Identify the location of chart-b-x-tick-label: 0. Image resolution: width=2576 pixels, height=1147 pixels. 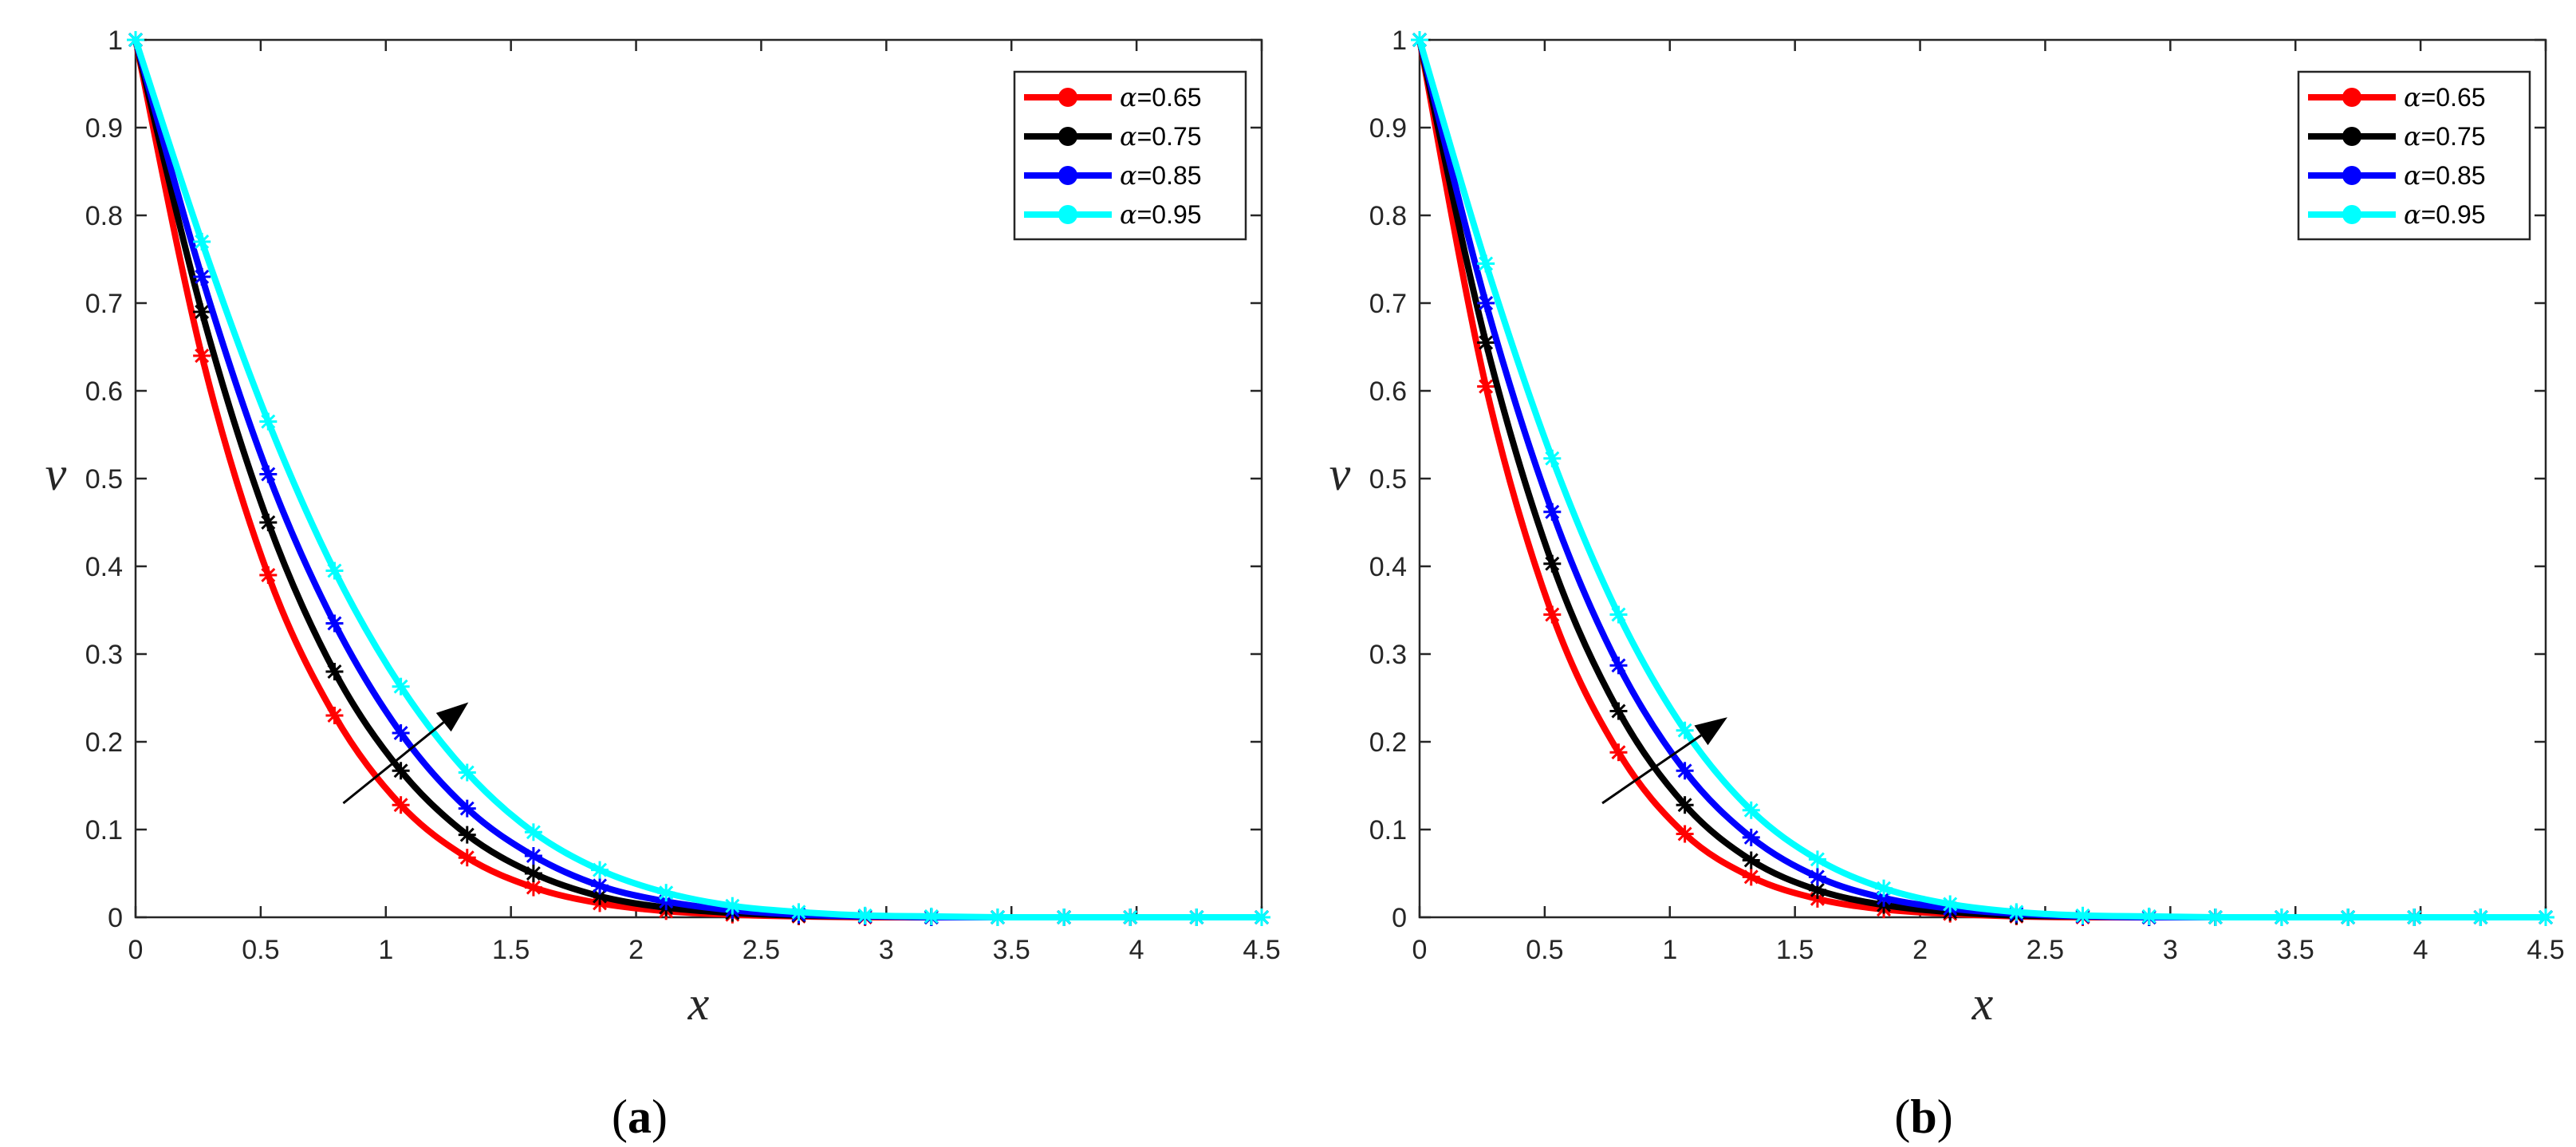
(1420, 950).